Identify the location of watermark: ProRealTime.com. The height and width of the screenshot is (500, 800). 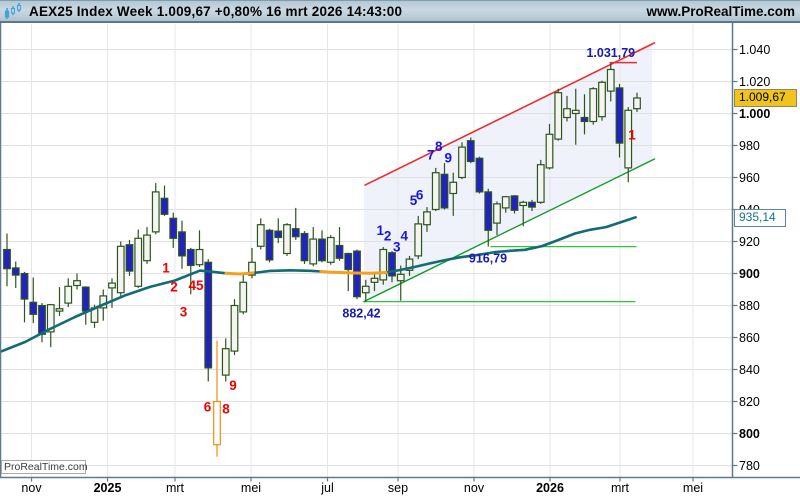
(44, 467).